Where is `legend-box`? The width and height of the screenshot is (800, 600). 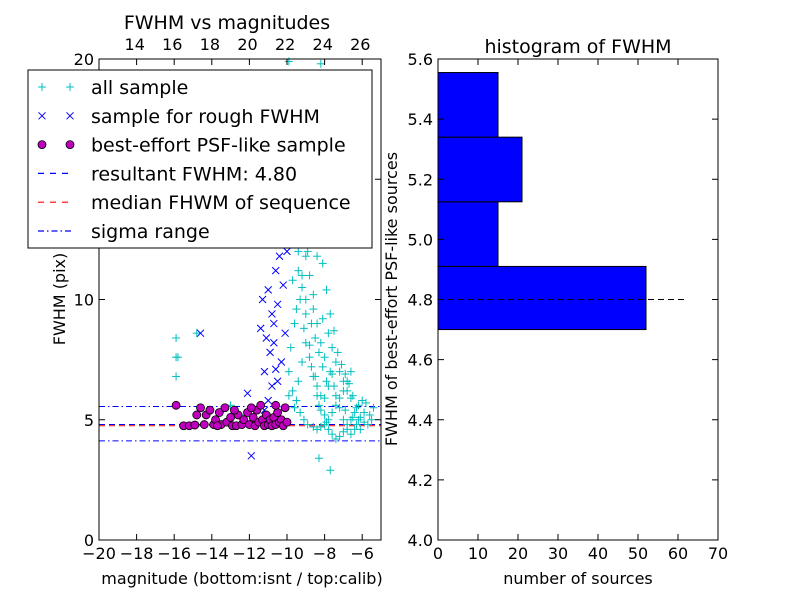
legend-box is located at coordinates (200, 159).